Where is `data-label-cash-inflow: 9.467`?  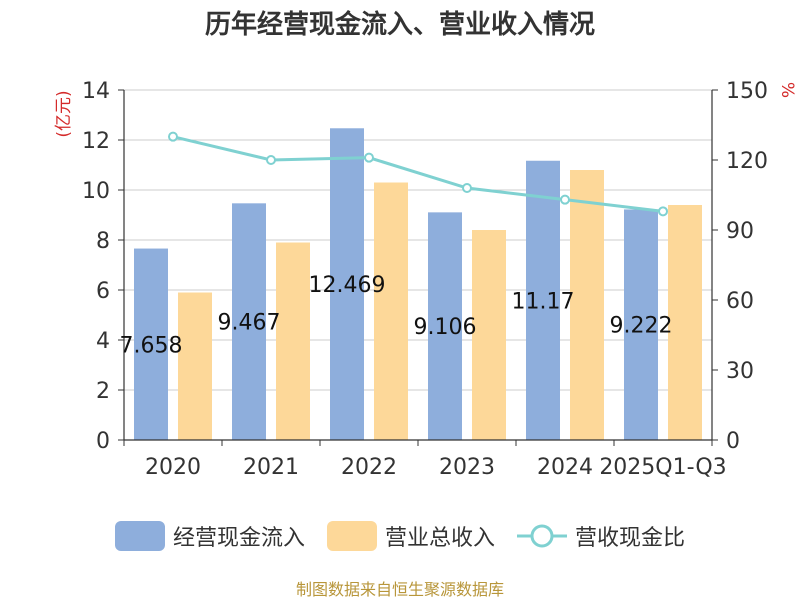
data-label-cash-inflow: 9.467 is located at coordinates (249, 323).